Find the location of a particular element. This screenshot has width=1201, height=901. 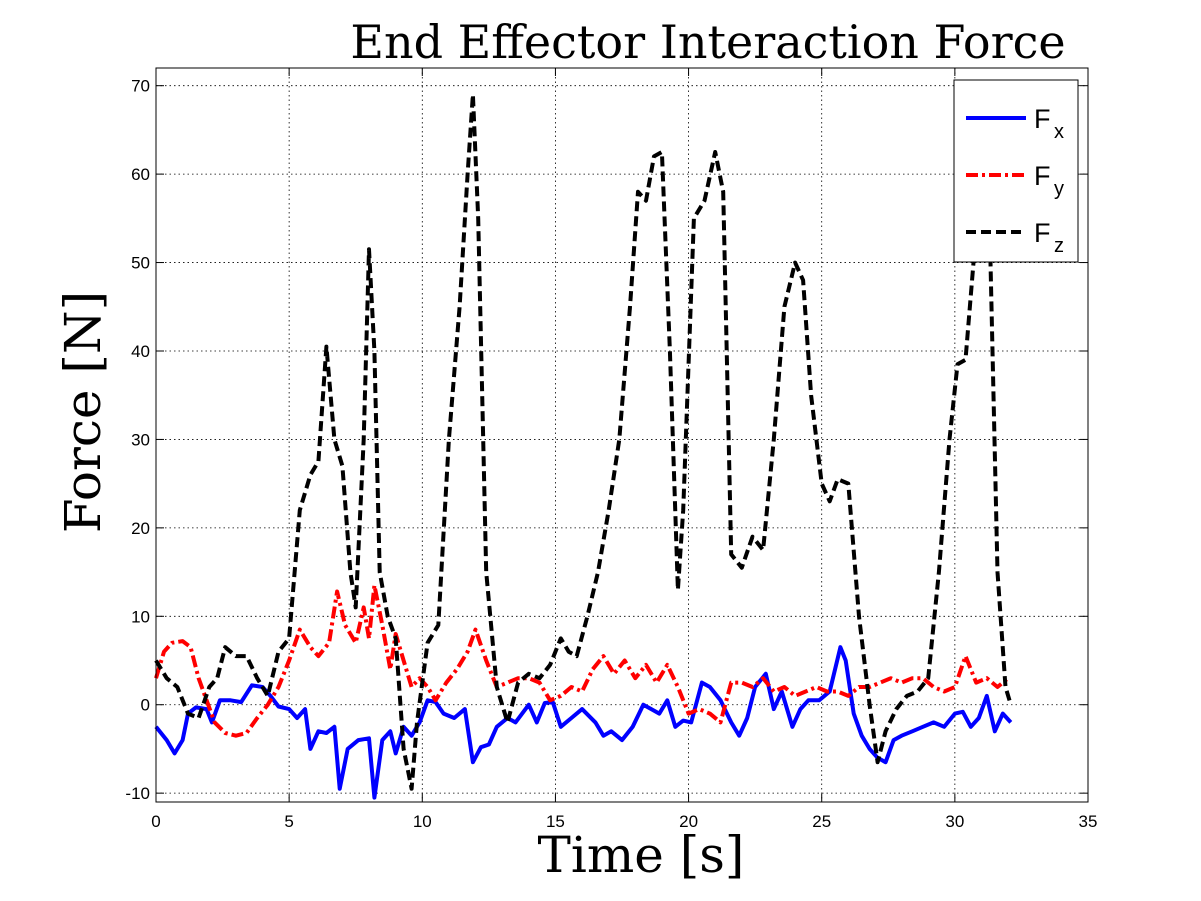

series-line-fy is located at coordinates (582, 660).